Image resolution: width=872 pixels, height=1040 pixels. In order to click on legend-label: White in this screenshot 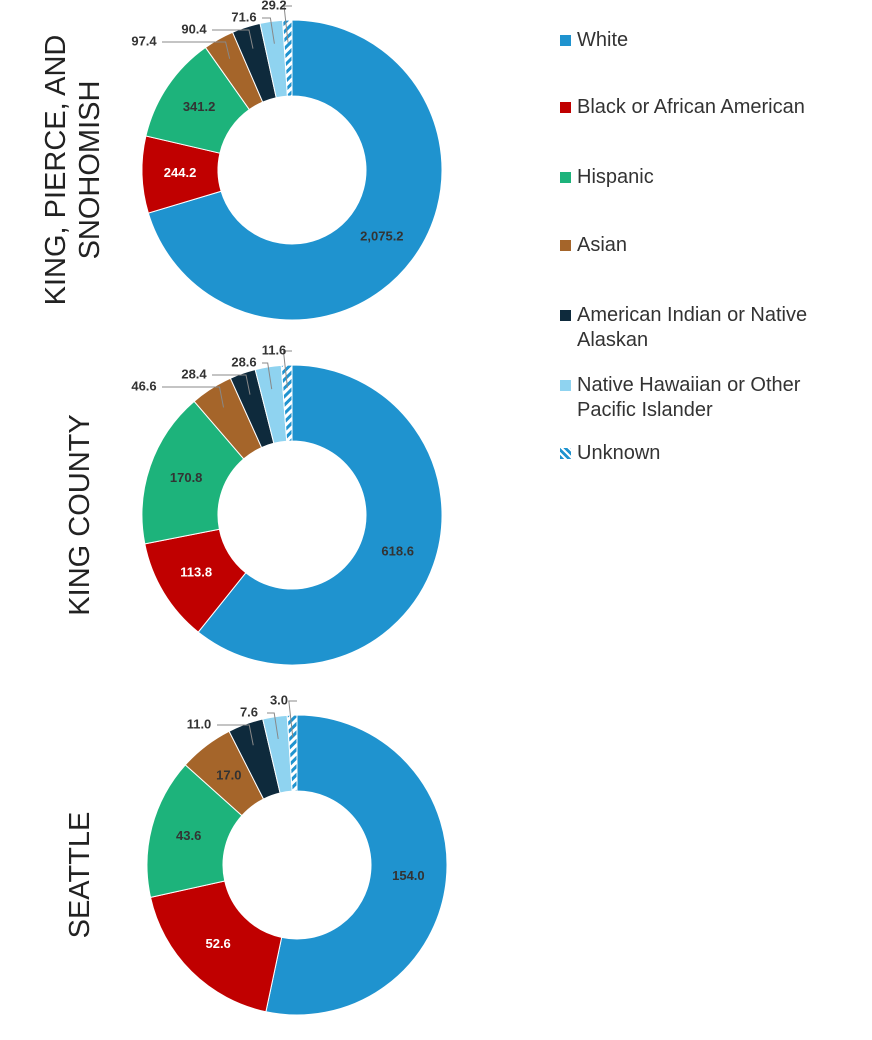, I will do `click(603, 40)`.